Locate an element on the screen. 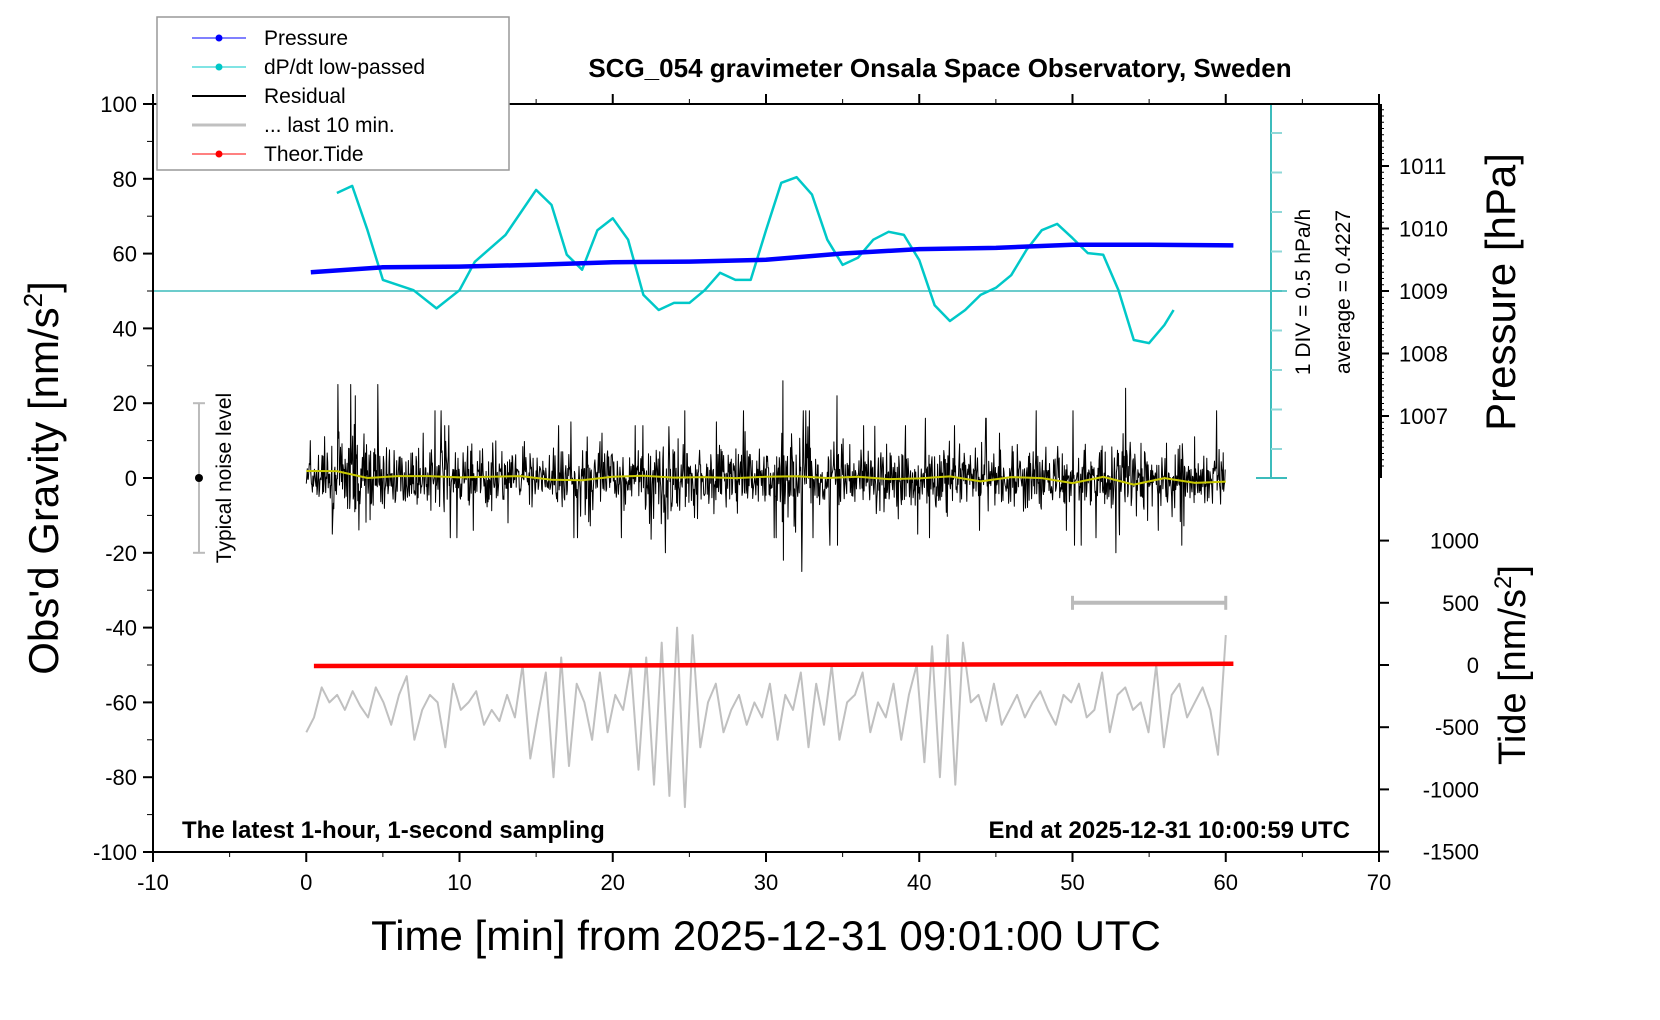 The image size is (1660, 1020). legend-label: Theor.Tide is located at coordinates (314, 154).